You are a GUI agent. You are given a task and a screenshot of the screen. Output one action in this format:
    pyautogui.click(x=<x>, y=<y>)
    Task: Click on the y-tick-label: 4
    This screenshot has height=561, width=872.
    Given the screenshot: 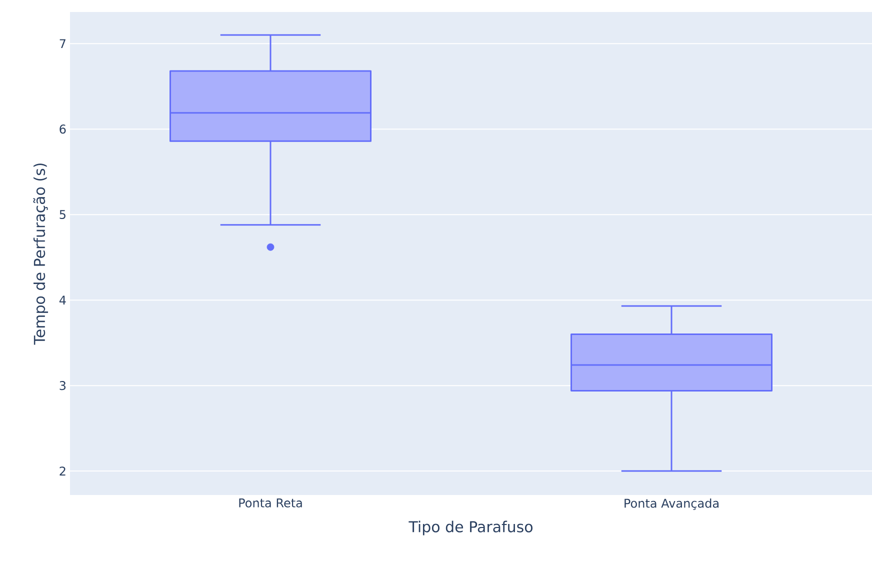 What is the action you would take?
    pyautogui.click(x=62, y=300)
    